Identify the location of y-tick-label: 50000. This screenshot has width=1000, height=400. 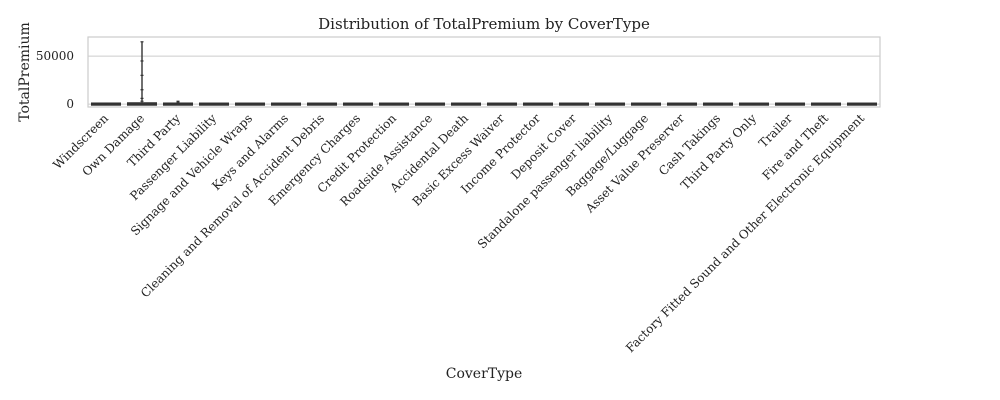
(55, 56).